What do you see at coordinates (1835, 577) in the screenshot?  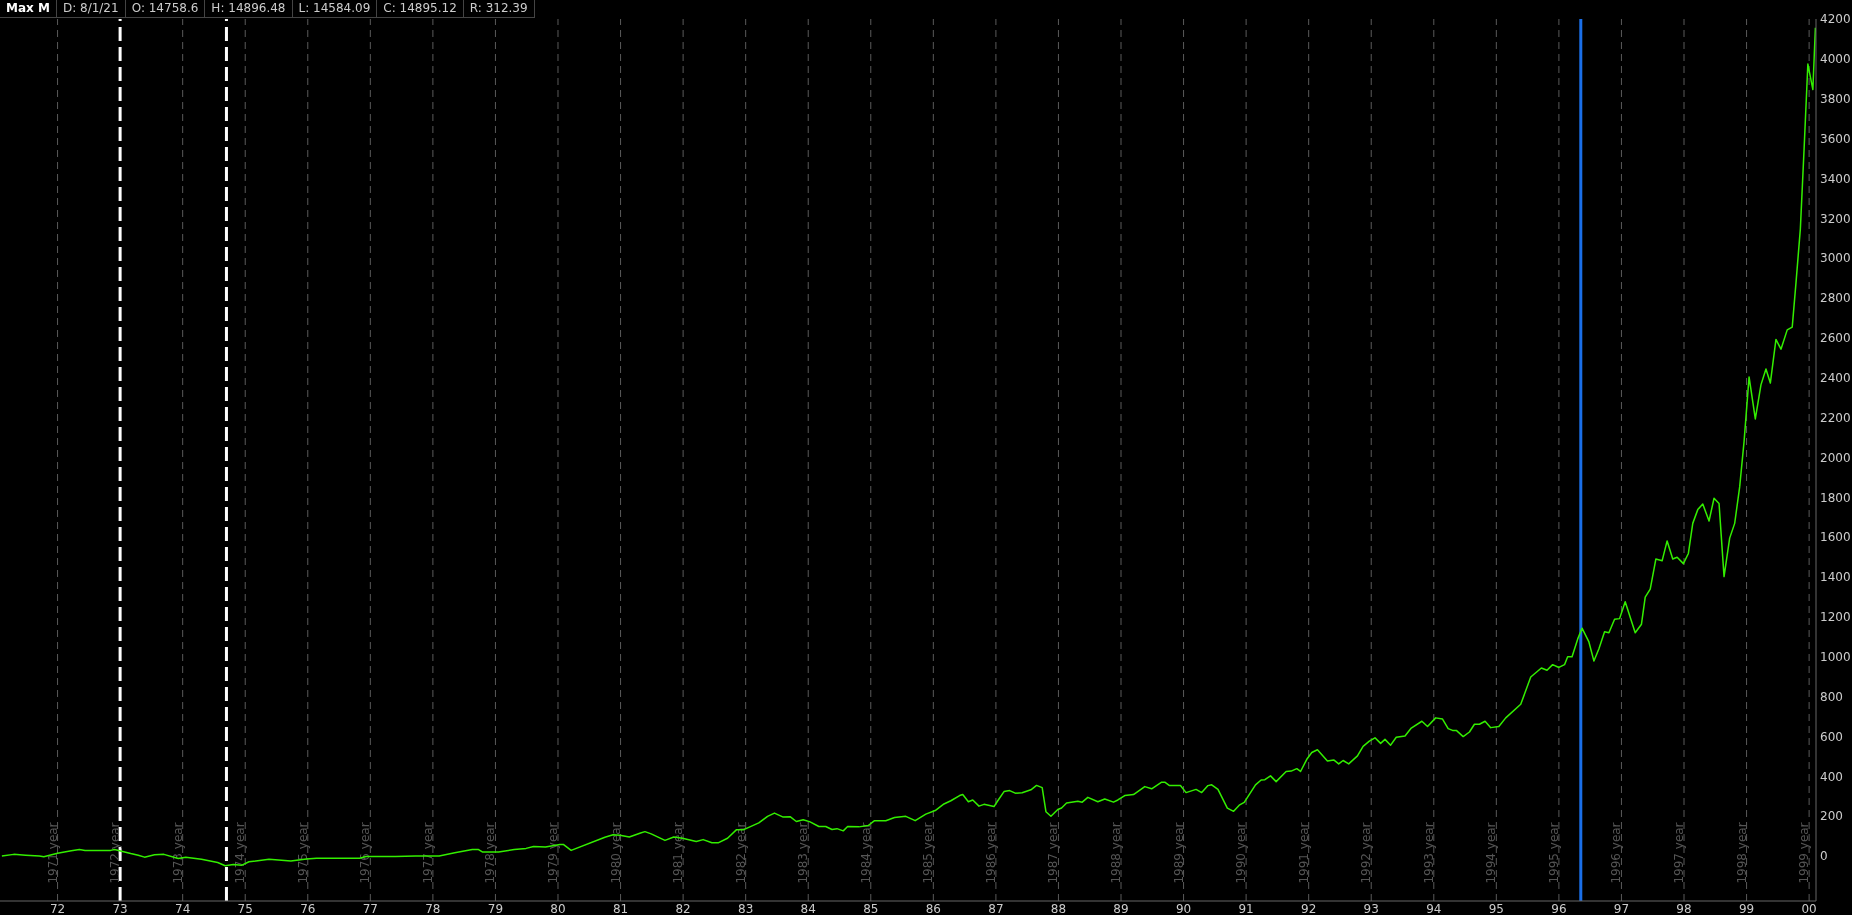 I see `y-tick-label: 1400` at bounding box center [1835, 577].